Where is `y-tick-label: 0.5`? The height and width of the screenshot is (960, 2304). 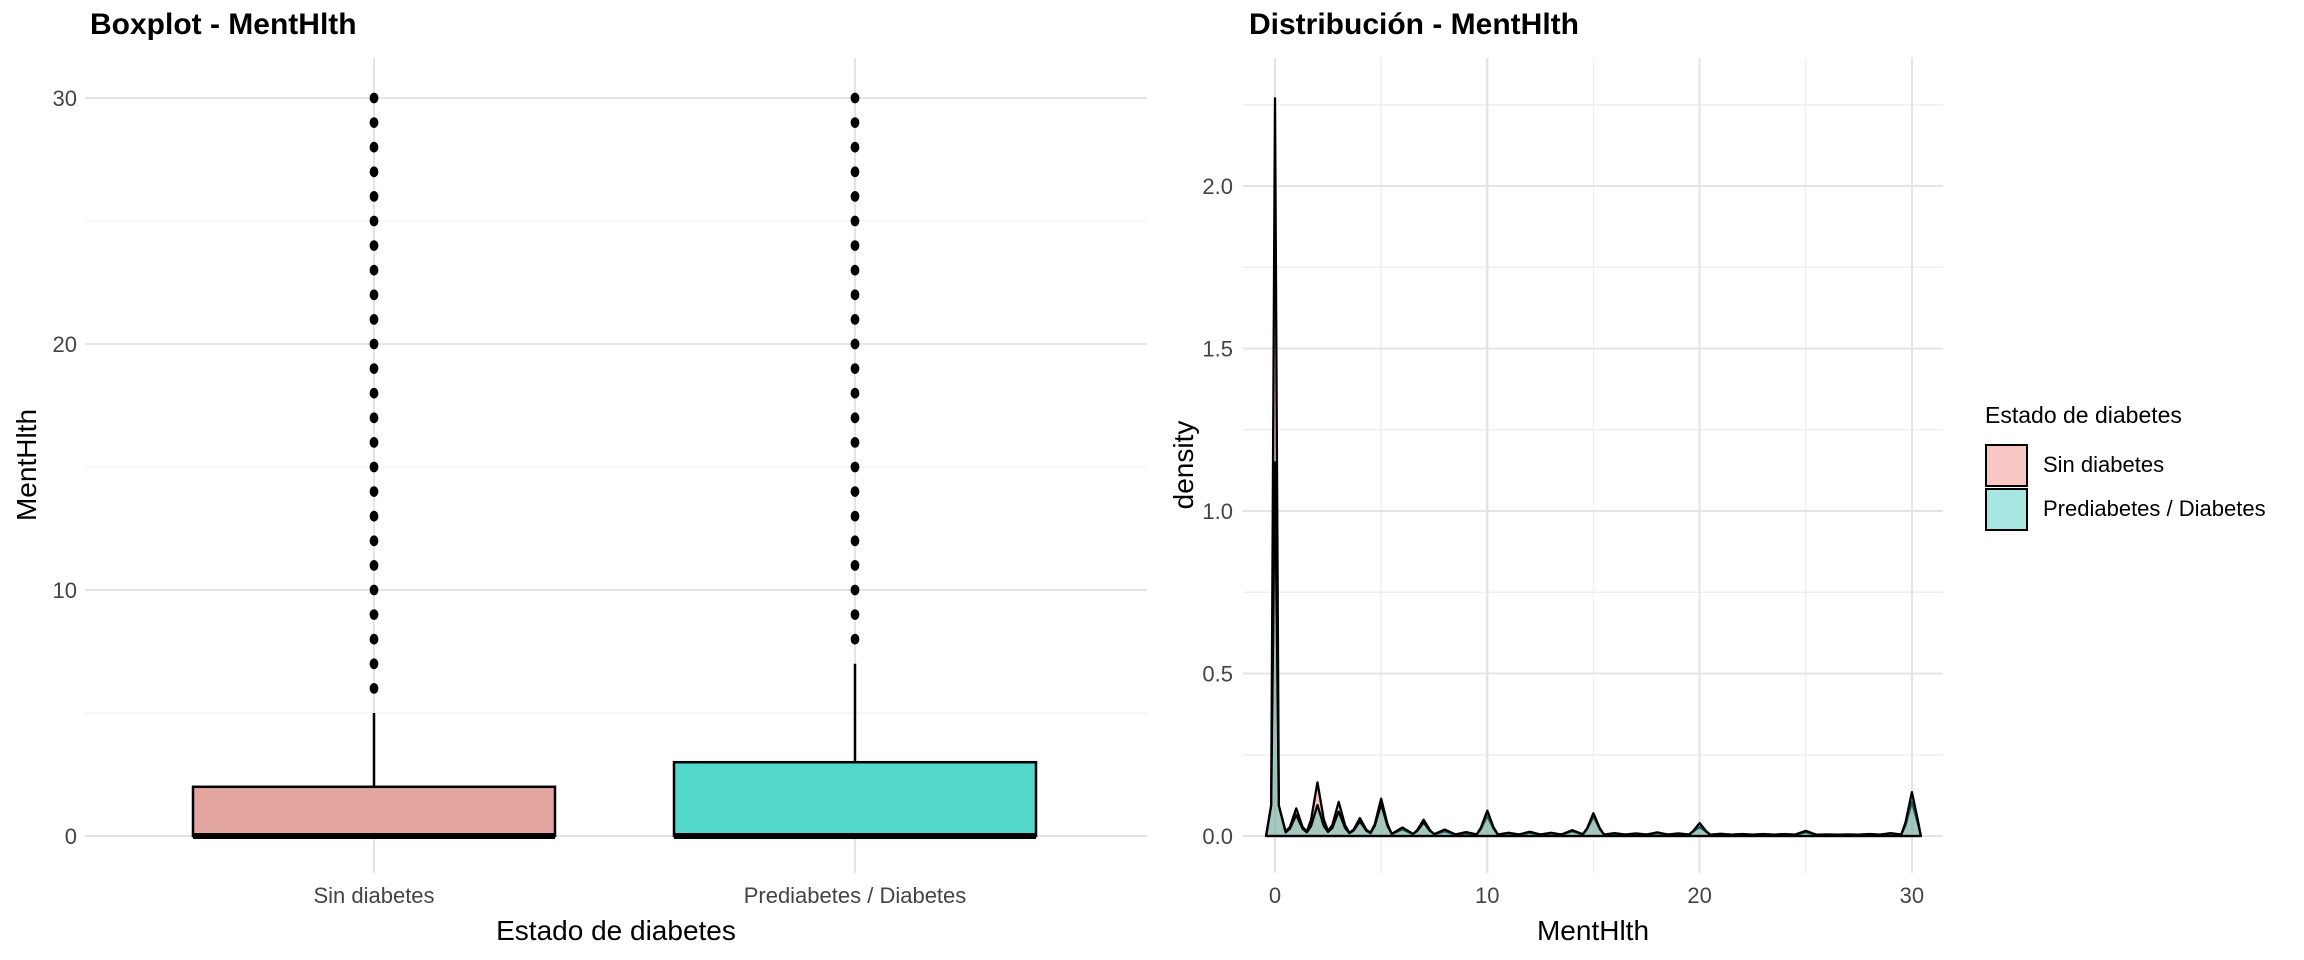
y-tick-label: 0.5 is located at coordinates (1217, 674).